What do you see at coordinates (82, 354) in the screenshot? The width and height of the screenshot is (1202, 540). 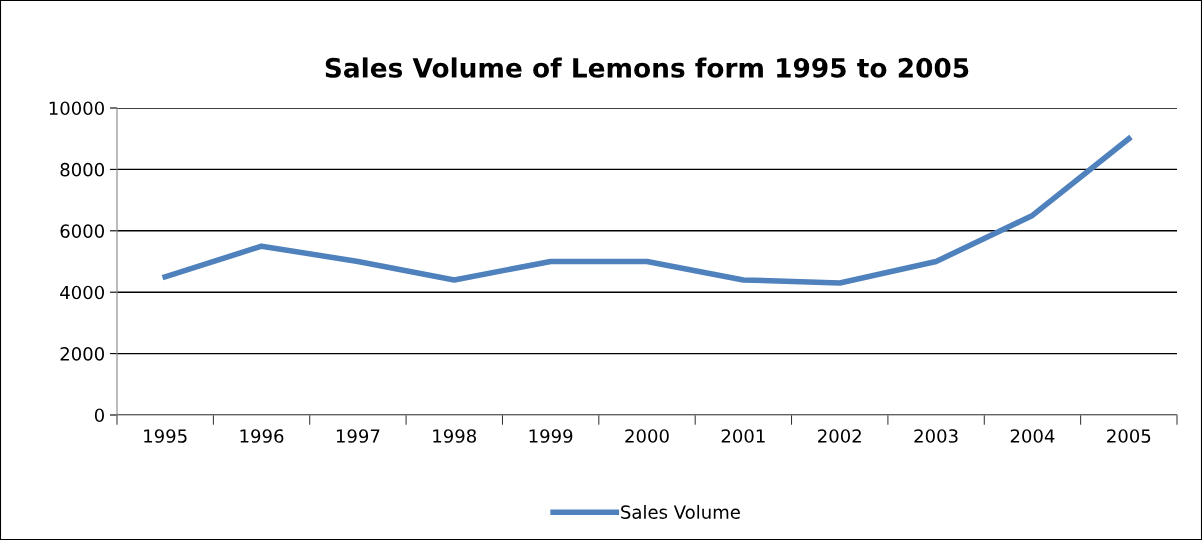 I see `y-tick-label: 2000` at bounding box center [82, 354].